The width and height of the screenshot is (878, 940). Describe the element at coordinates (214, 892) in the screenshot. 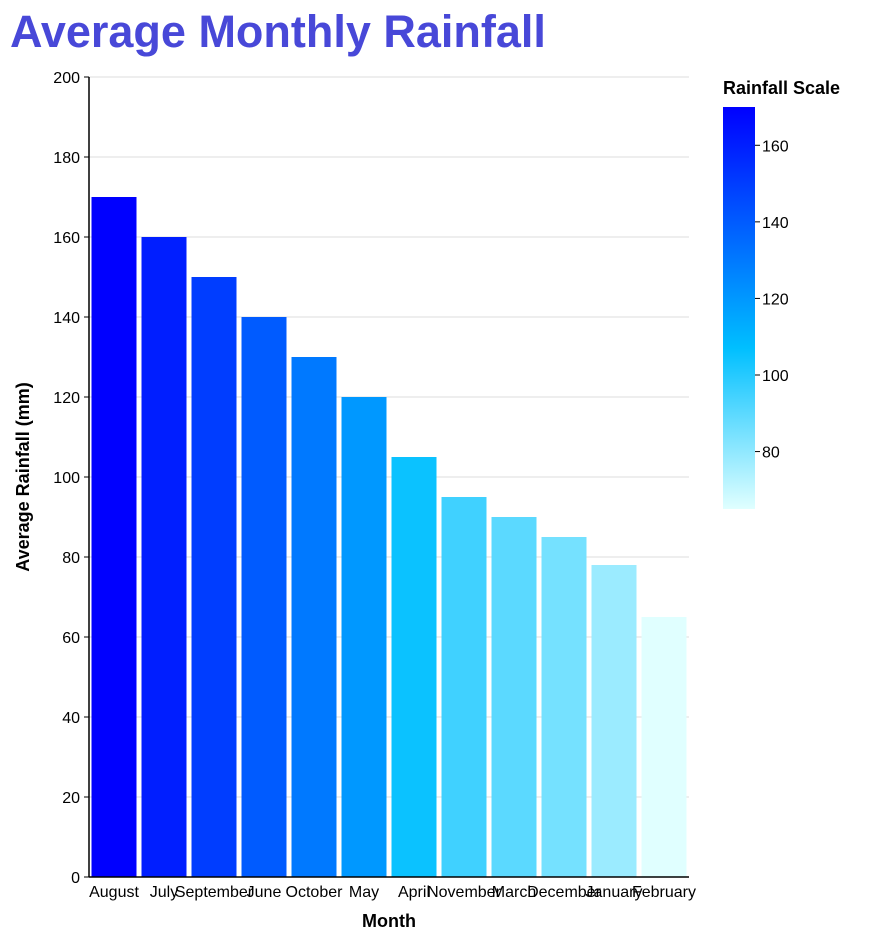

I see `x-tick-label: September` at that location.